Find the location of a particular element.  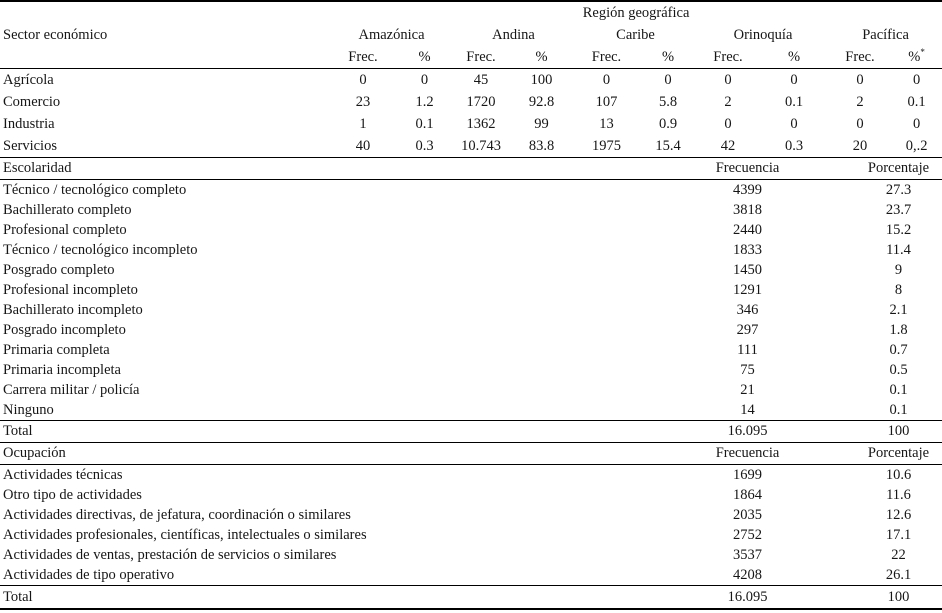

table-row: Profesional incompleto 1291 8 is located at coordinates (471, 290).